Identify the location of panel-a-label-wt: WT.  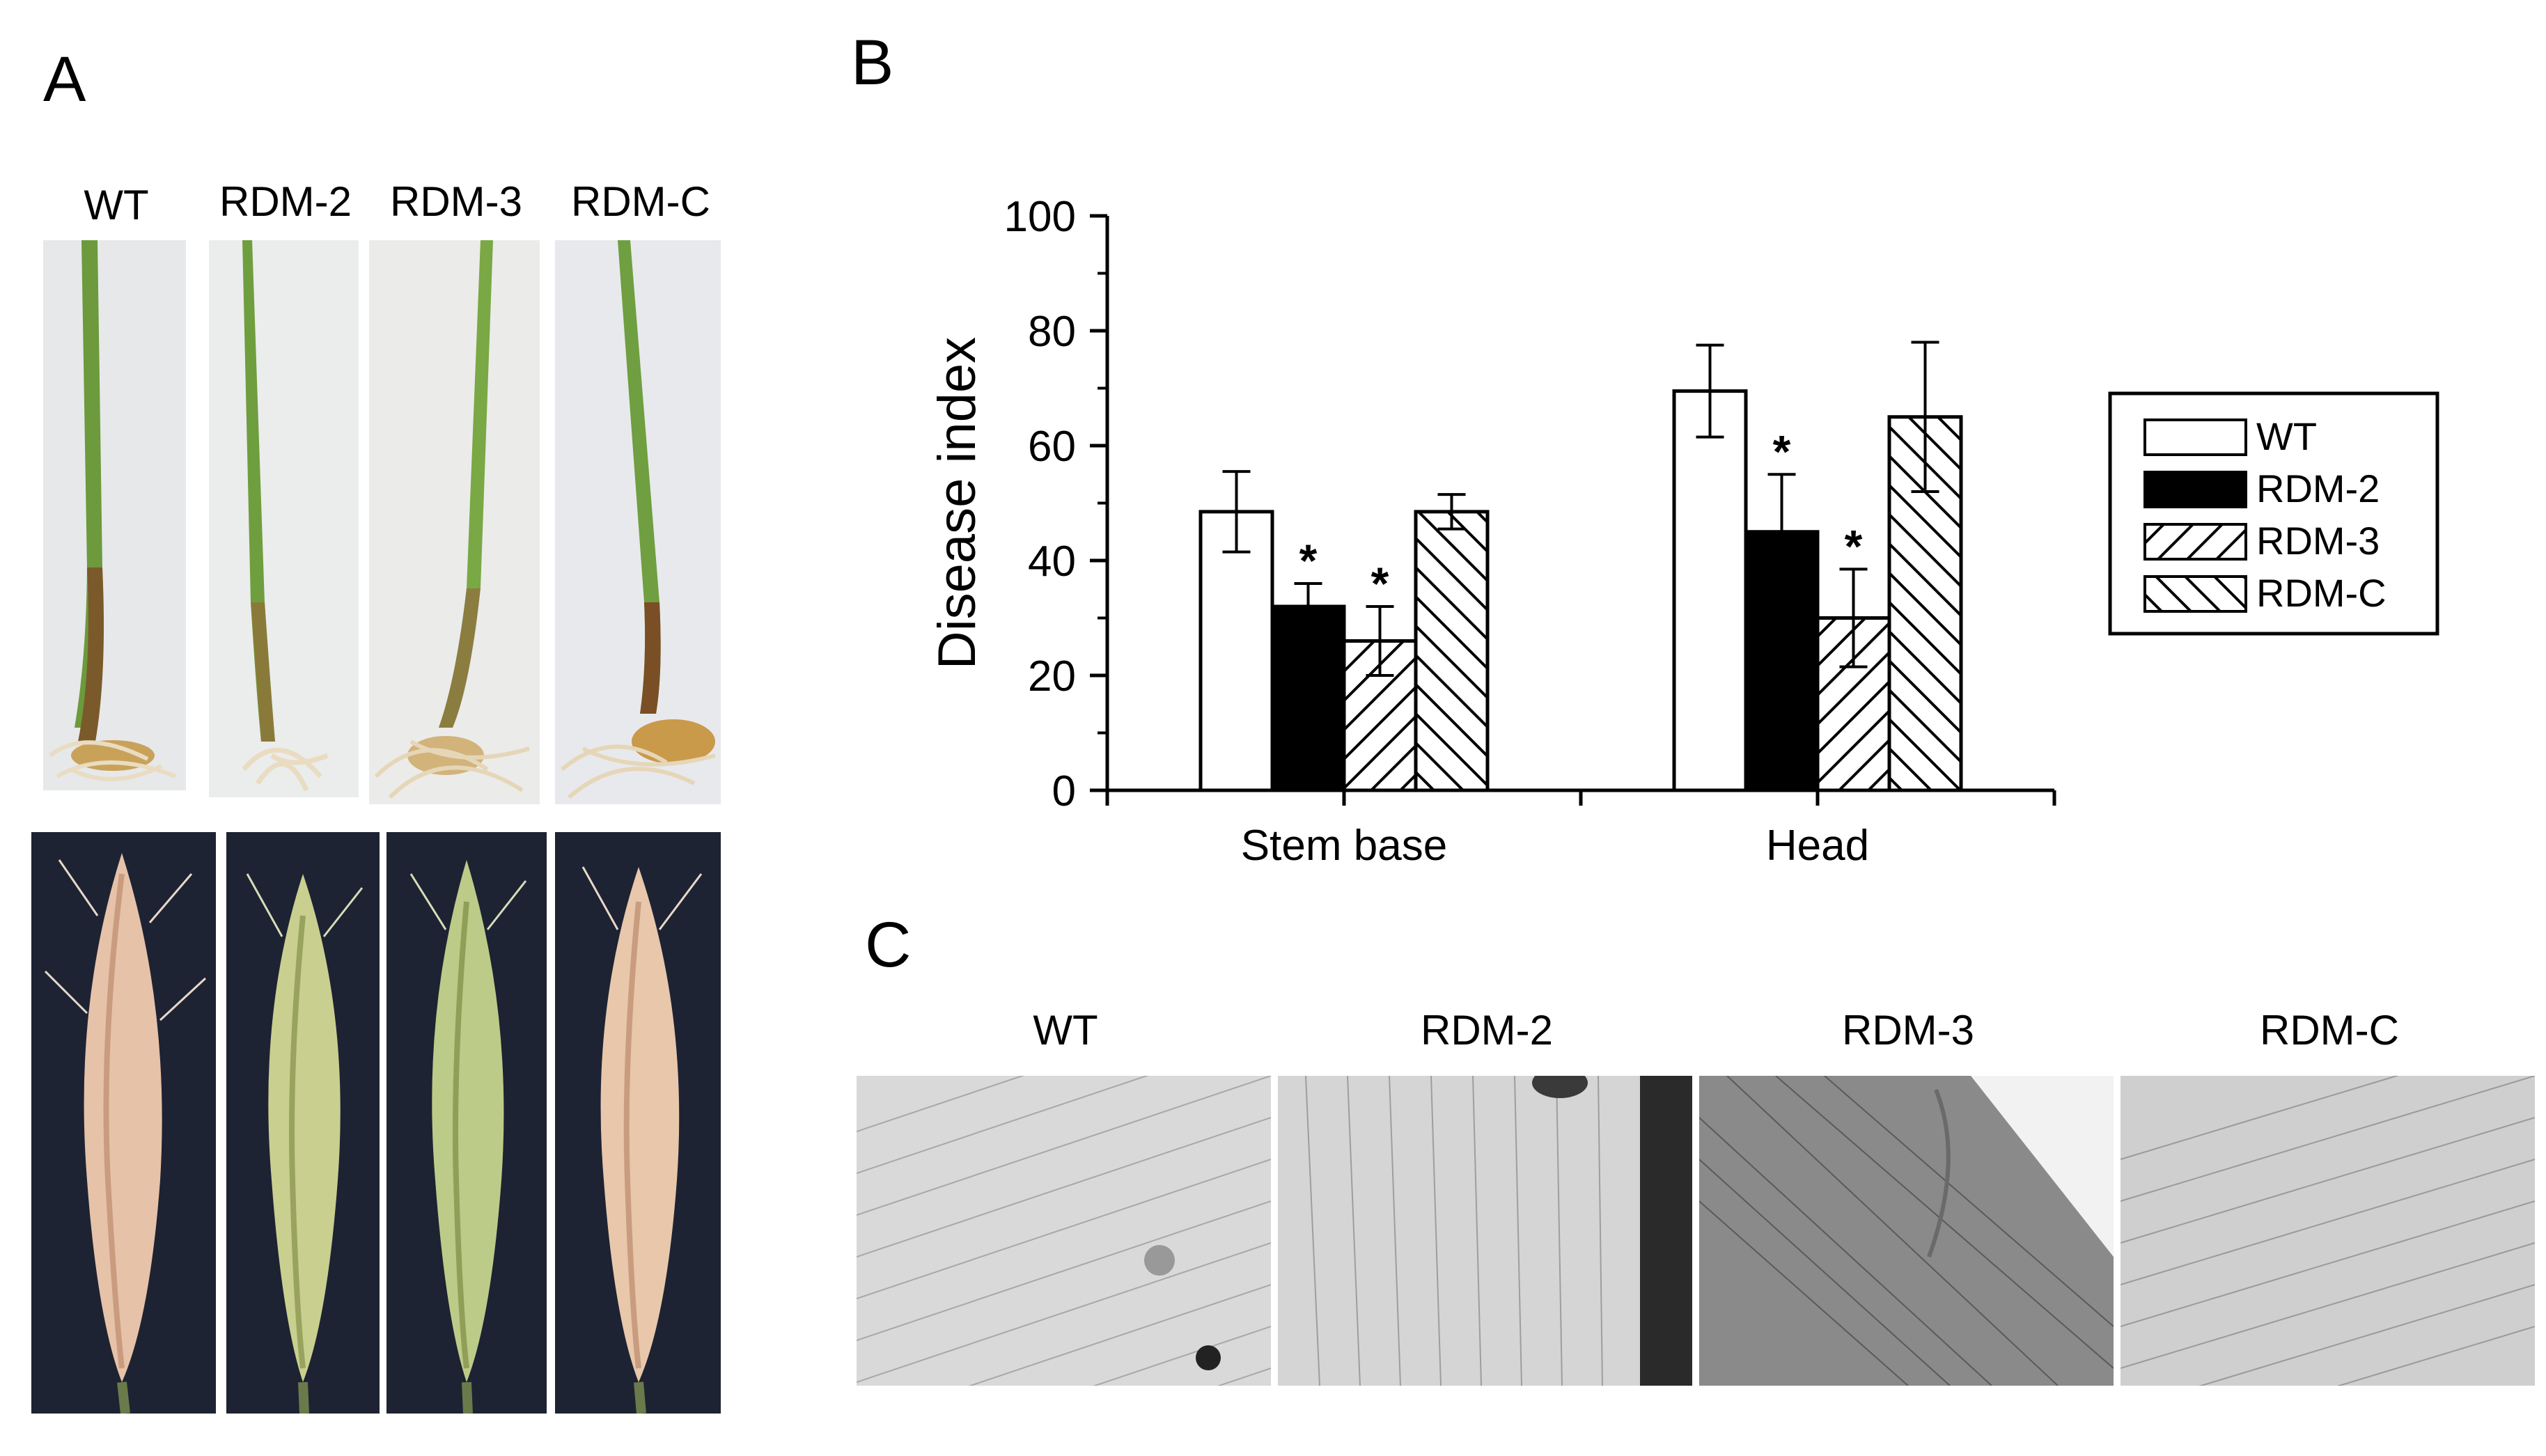
(117, 205).